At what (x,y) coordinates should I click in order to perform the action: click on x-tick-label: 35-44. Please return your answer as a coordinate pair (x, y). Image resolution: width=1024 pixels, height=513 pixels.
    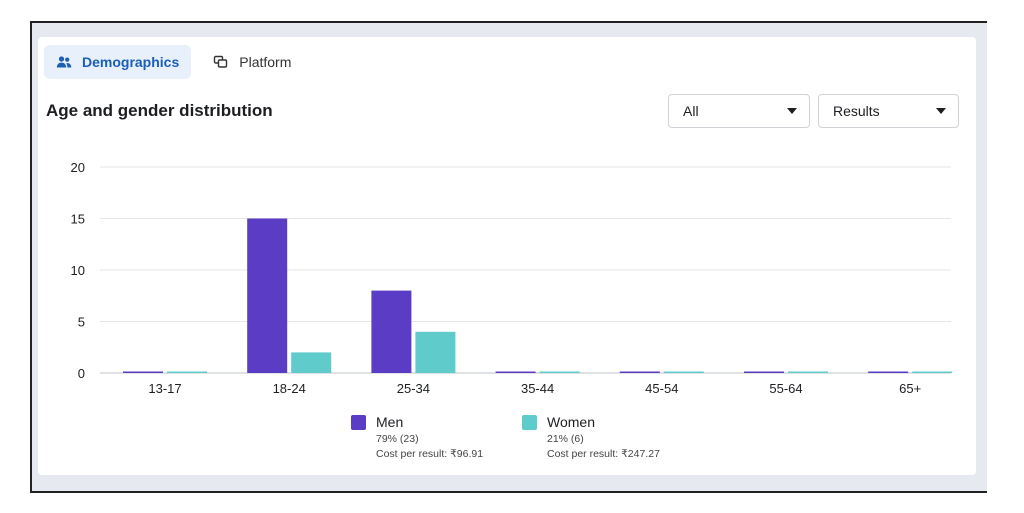
    Looking at the image, I should click on (537, 388).